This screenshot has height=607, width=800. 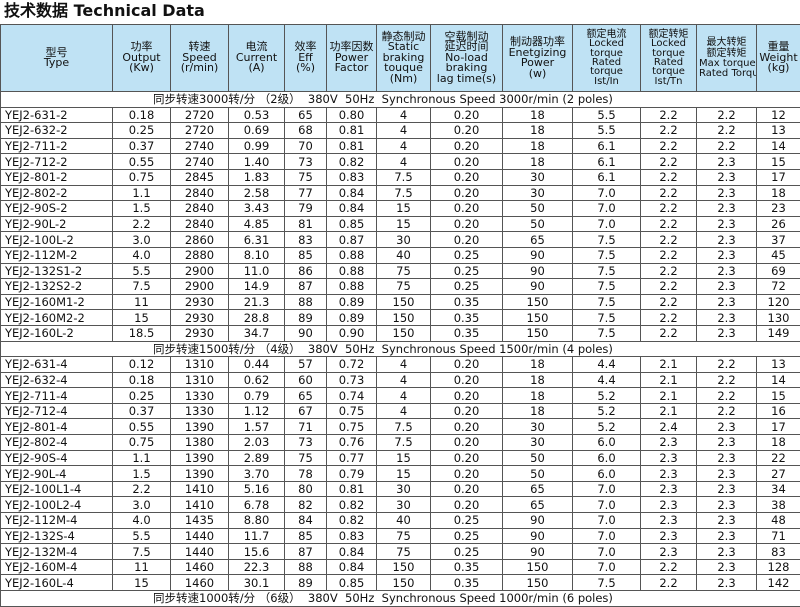 What do you see at coordinates (141, 239) in the screenshot?
I see `value-cell: 3.0` at bounding box center [141, 239].